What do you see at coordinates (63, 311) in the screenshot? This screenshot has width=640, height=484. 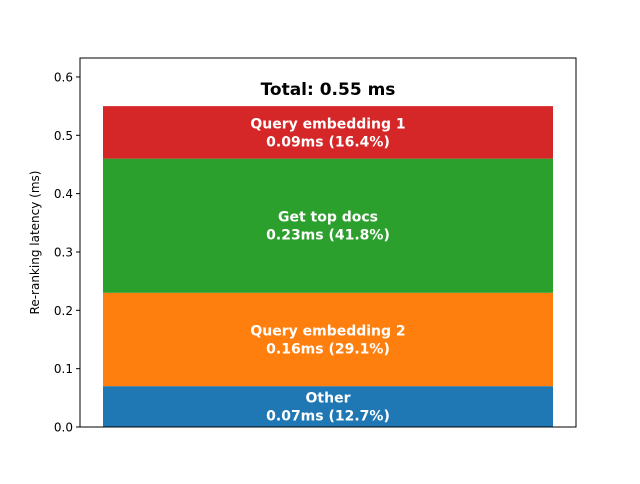 I see `y-tick-label: 0.2` at bounding box center [63, 311].